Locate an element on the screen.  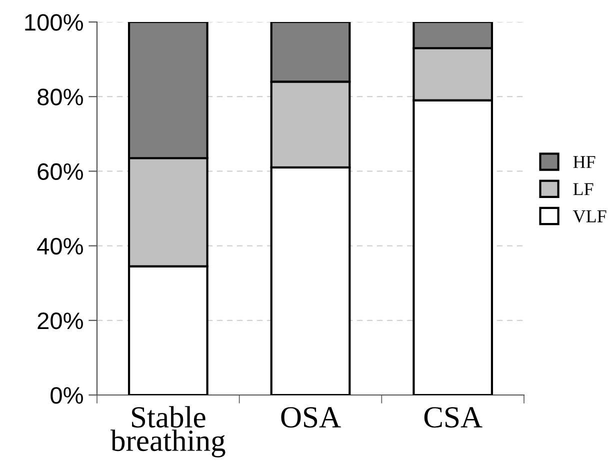
x-tick-label: Stable breathing is located at coordinates (168, 432).